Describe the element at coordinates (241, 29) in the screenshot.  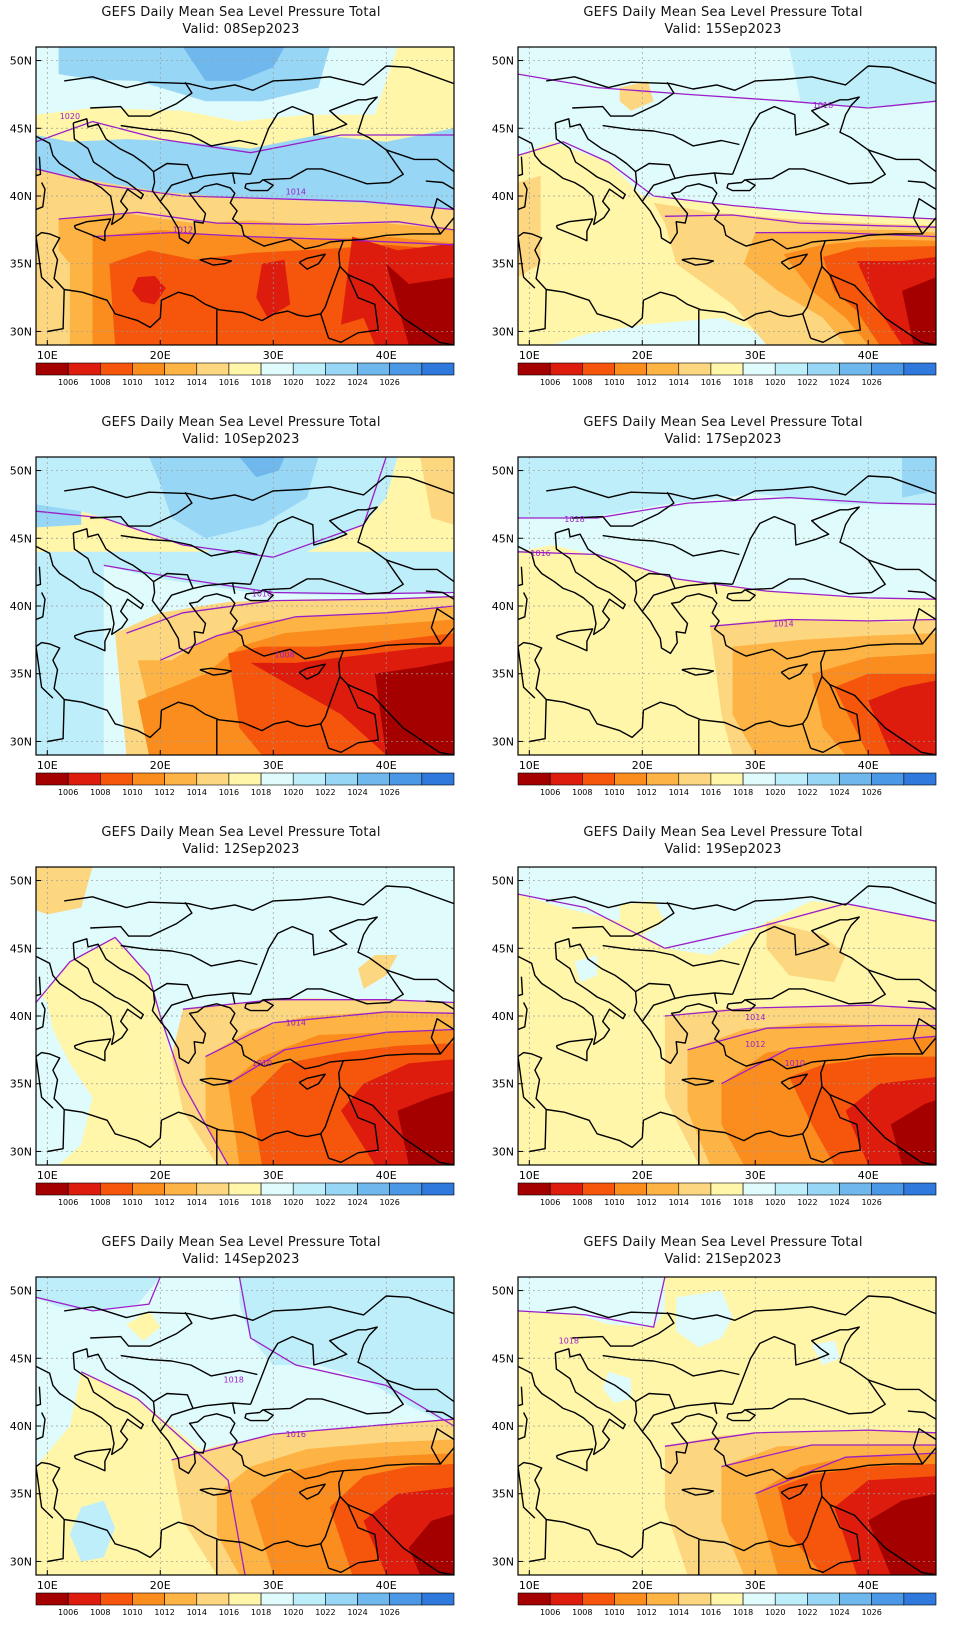
I see `panel-valid-date: Valid: 08Sep2023` at that location.